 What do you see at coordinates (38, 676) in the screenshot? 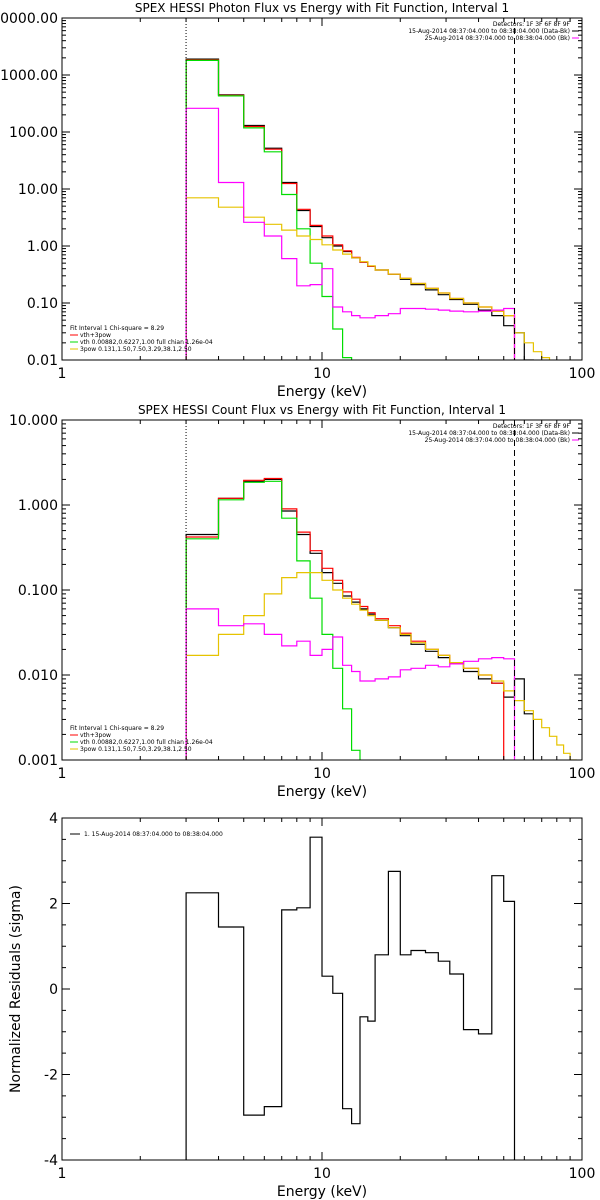
I see `y-tick-label: 0.010` at bounding box center [38, 676].